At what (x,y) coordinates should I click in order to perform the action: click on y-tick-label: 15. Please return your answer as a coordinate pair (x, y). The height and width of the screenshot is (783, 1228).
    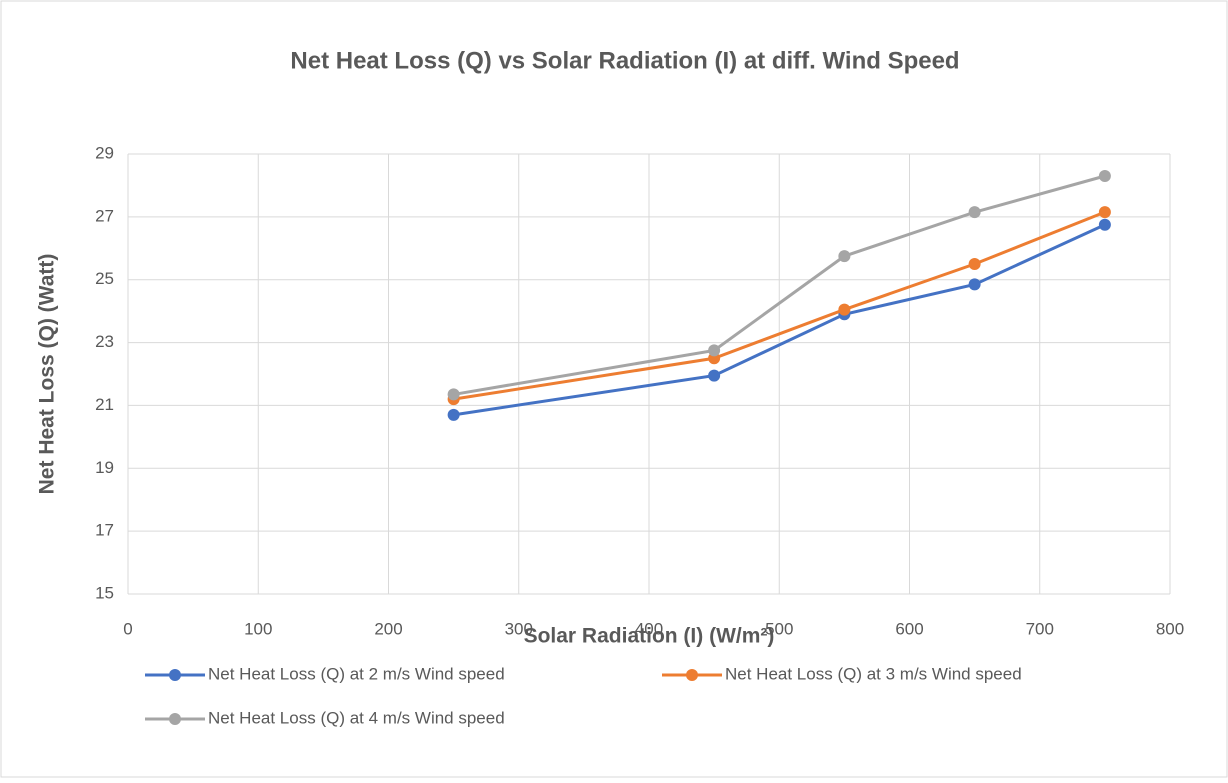
    Looking at the image, I should click on (104, 592).